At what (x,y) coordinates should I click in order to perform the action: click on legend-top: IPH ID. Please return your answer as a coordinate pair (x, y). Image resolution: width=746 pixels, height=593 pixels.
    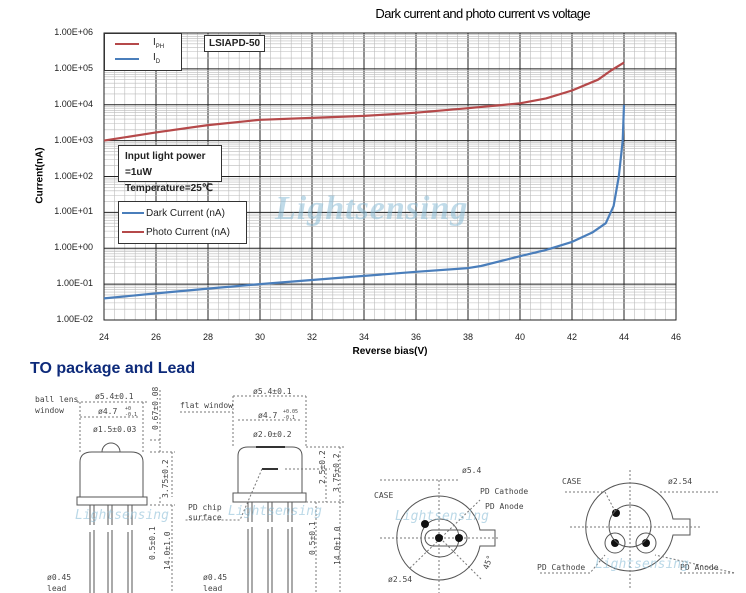
    Looking at the image, I should click on (143, 52).